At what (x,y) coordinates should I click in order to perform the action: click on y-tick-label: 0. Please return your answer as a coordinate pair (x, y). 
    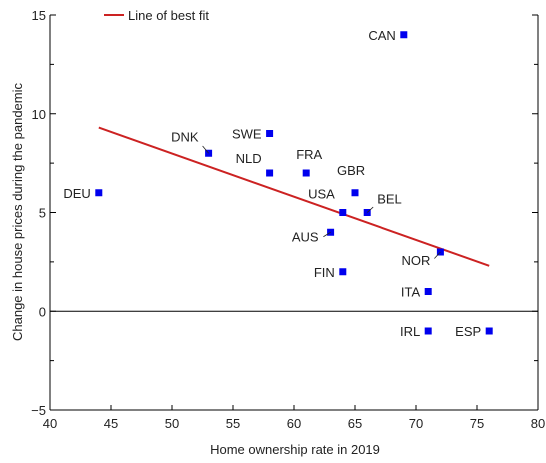
    Looking at the image, I should click on (42, 311).